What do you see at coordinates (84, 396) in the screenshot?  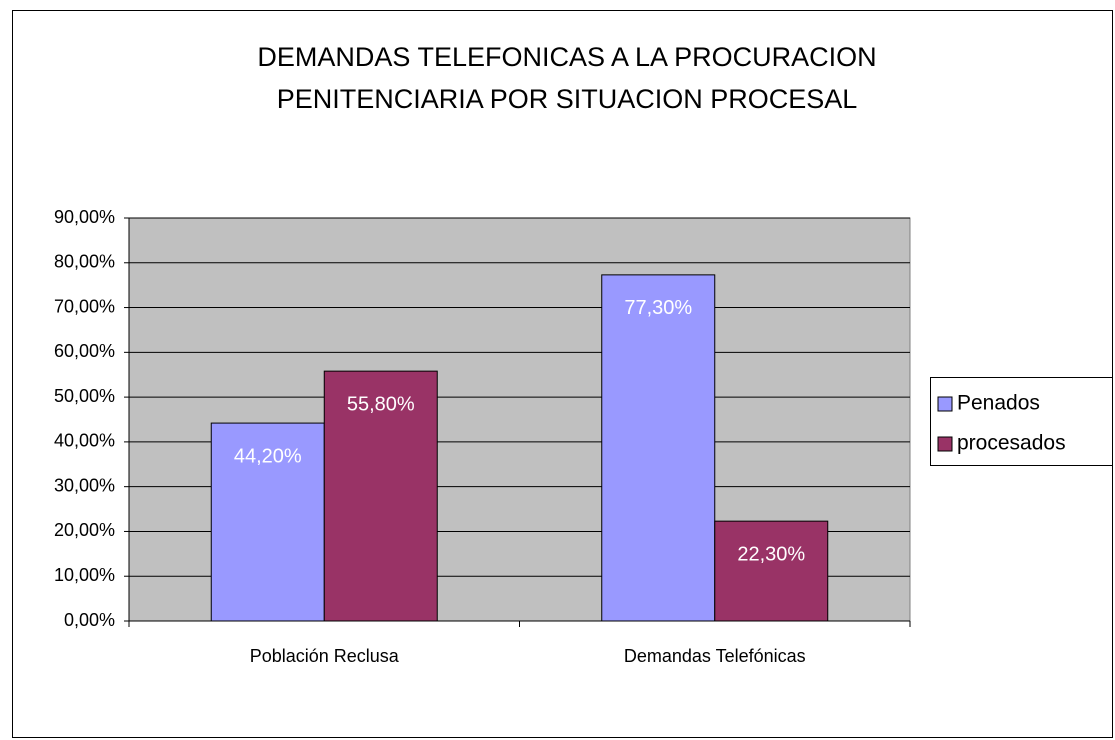 I see `y-tick-label: 50,00%` at bounding box center [84, 396].